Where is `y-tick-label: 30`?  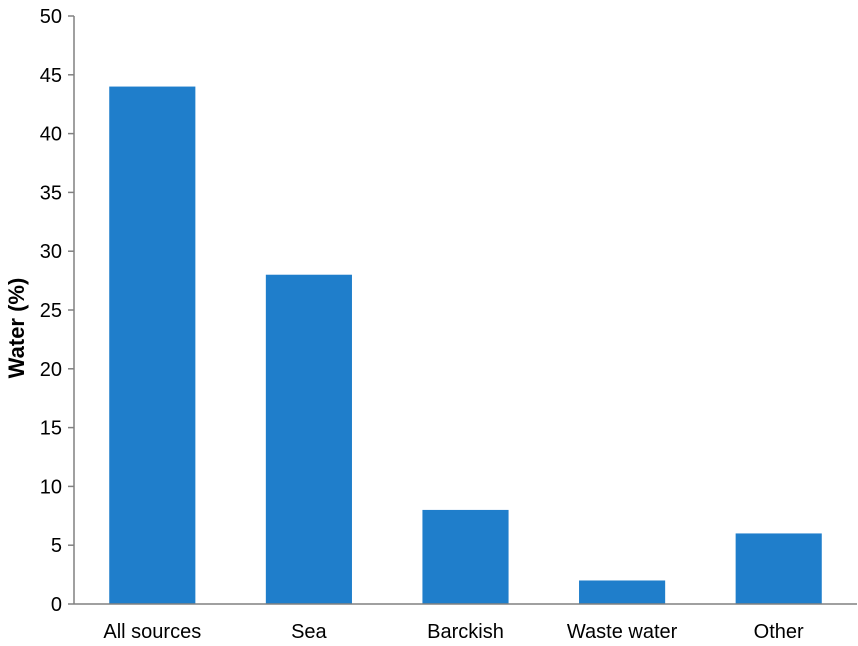
y-tick-label: 30 is located at coordinates (51, 252).